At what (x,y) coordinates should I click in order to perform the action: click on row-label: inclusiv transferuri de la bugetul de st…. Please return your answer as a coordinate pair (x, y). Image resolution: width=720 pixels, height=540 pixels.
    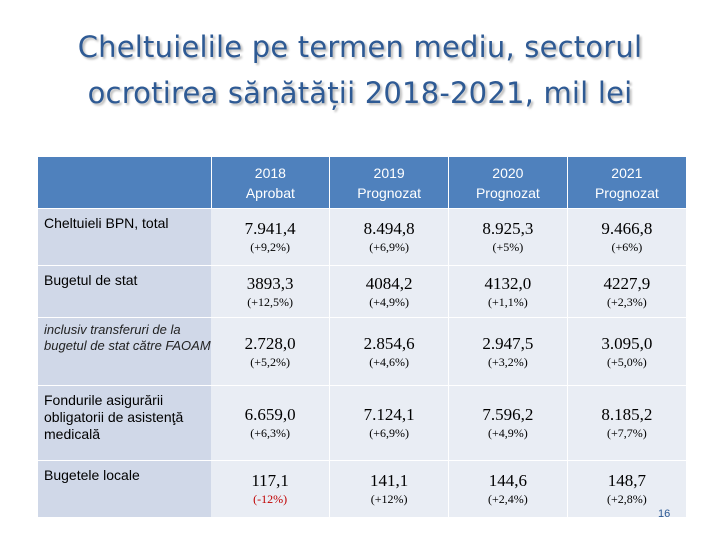
    Looking at the image, I should click on (124, 351).